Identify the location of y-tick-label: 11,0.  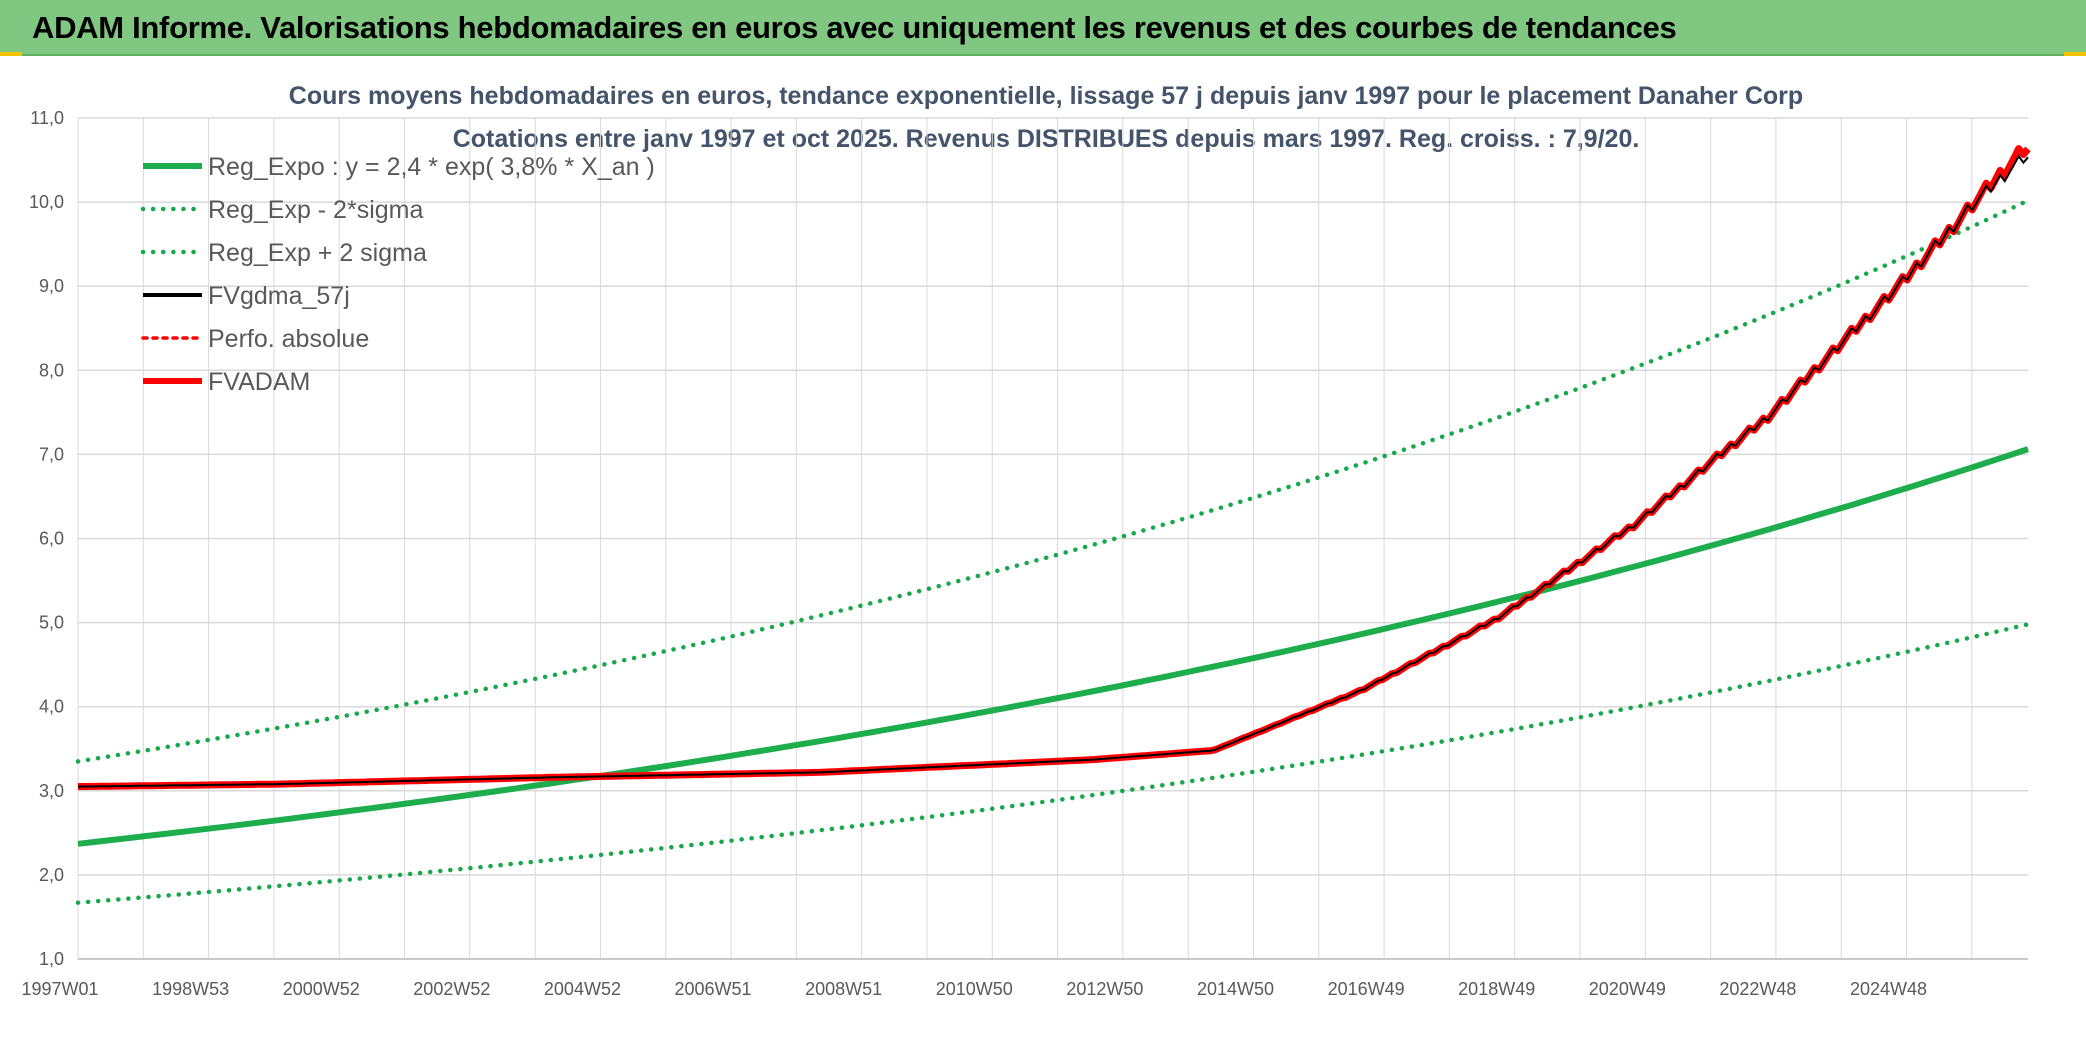
(47, 118).